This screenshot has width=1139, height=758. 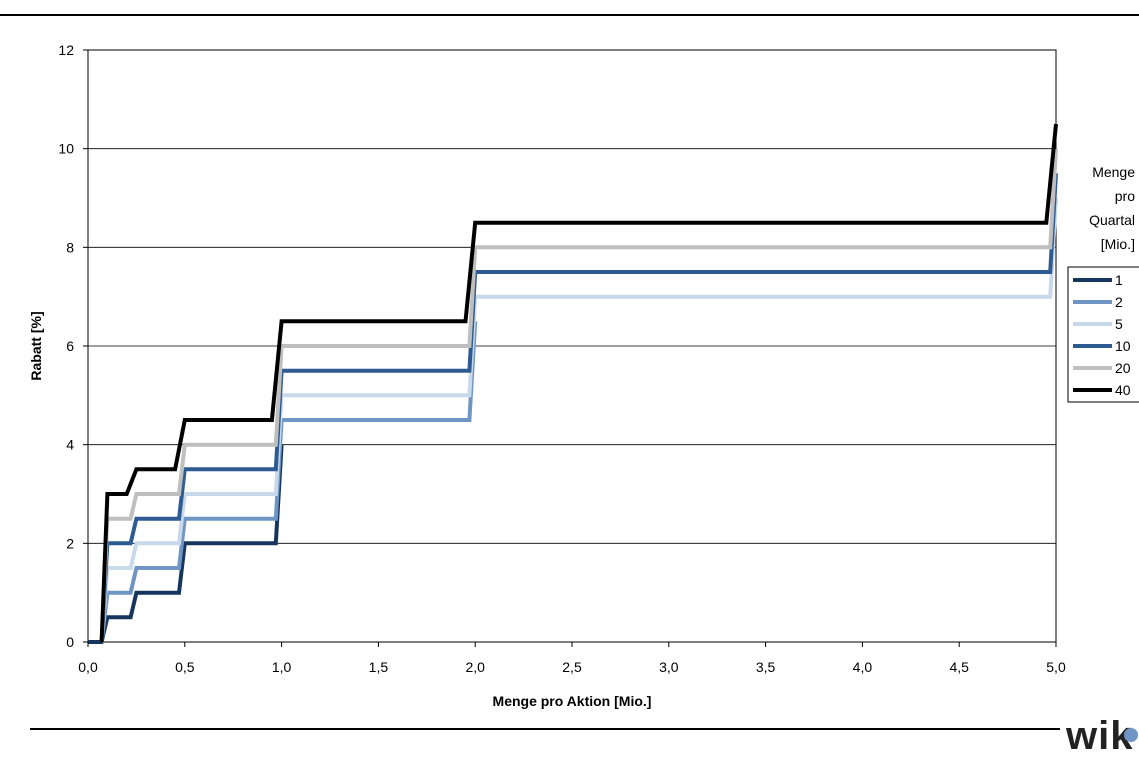 I want to click on legend-title-line: [Mio.], so click(x=1118, y=244).